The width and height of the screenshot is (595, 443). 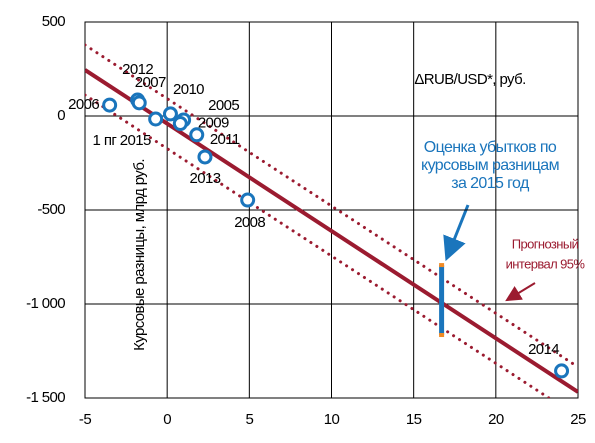 What do you see at coordinates (520, 292) in the screenshot?
I see `interval-arrow` at bounding box center [520, 292].